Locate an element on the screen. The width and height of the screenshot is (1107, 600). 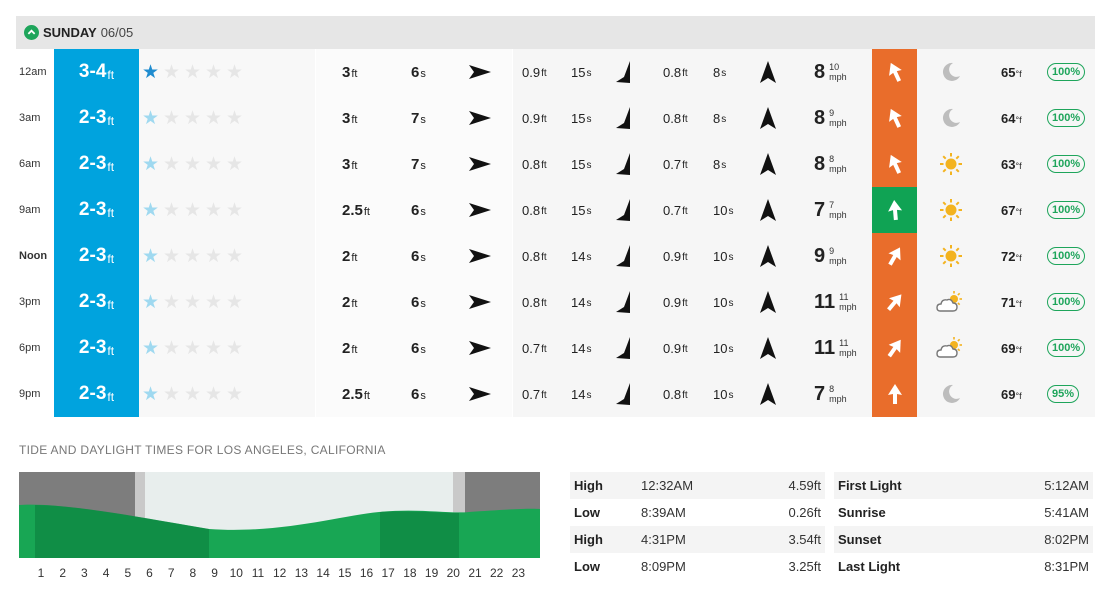
secondary-swell-period-value: 15 is located at coordinates (578, 72).